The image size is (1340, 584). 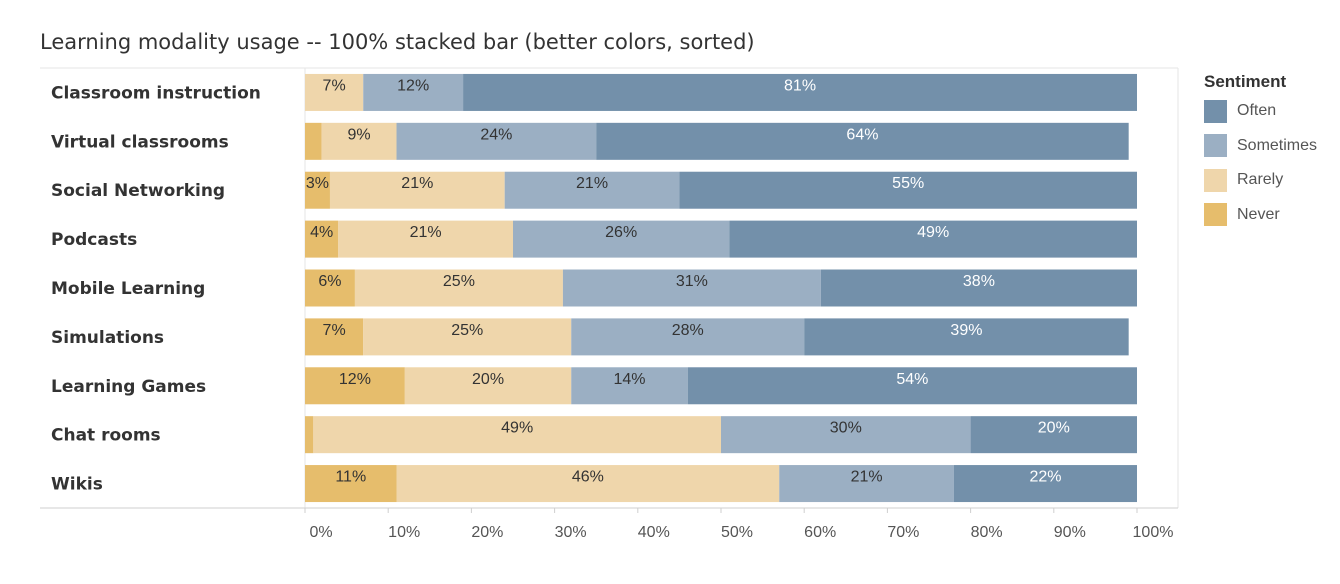 I want to click on x-tick-label: 60%, so click(x=820, y=532).